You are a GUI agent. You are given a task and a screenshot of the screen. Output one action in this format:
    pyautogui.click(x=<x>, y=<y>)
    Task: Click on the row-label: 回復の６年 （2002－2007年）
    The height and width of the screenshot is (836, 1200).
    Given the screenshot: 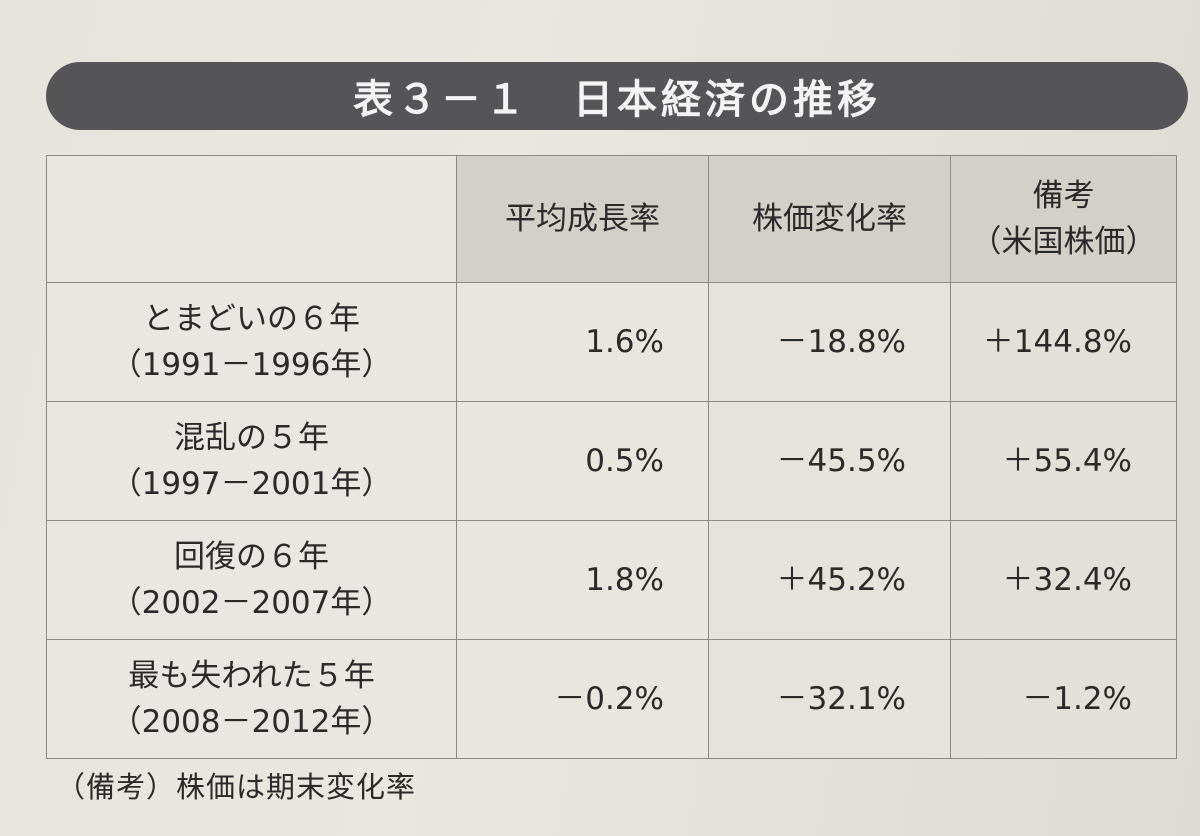 What is the action you would take?
    pyautogui.click(x=251, y=580)
    